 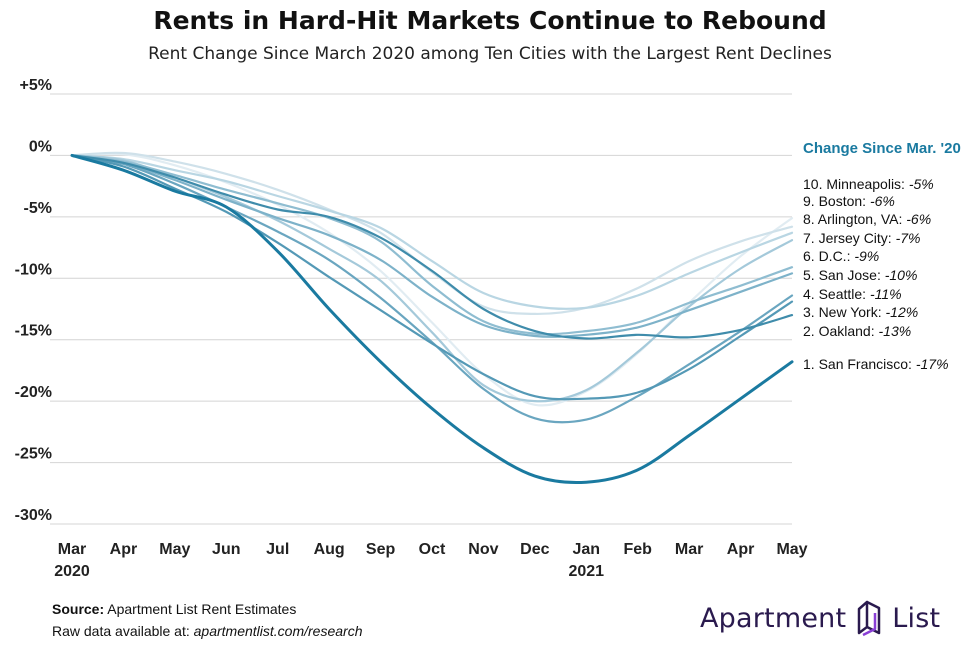 What do you see at coordinates (123, 631) in the screenshot?
I see `raw-data-label: Raw data available at:` at bounding box center [123, 631].